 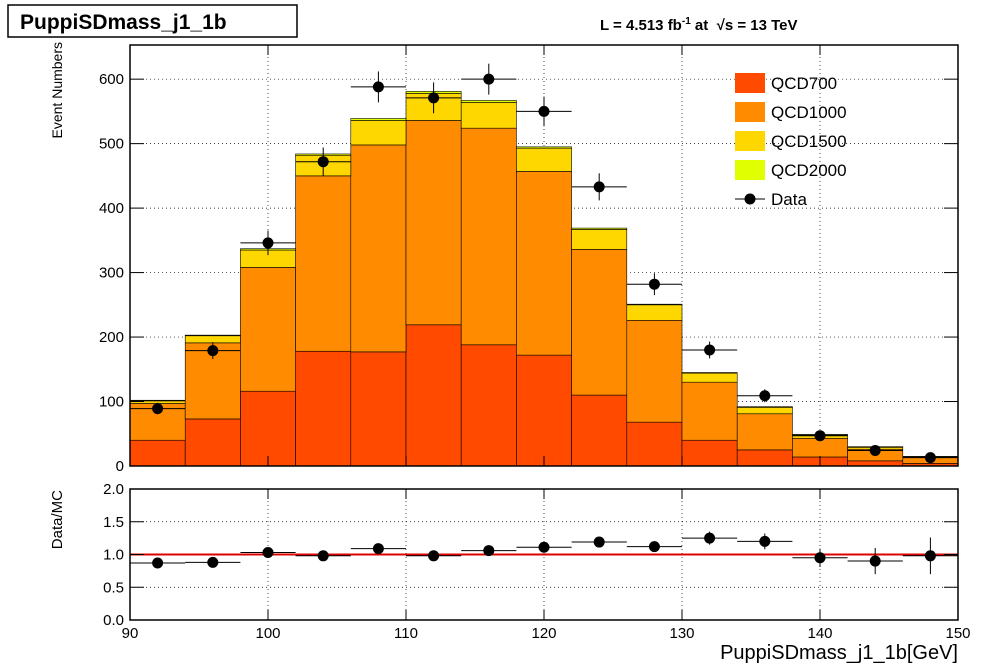 I want to click on y-tick-label: 300, so click(x=111, y=273).